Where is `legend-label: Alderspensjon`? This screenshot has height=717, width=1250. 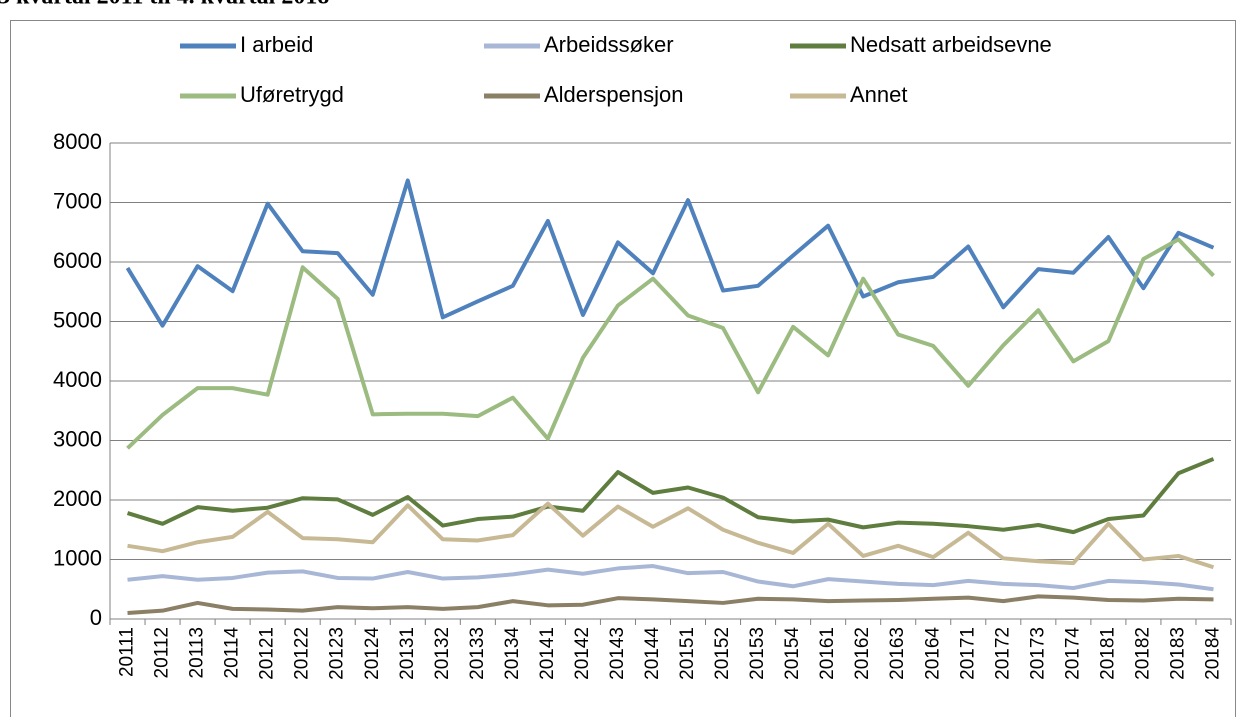
legend-label: Alderspensjon is located at coordinates (613, 94).